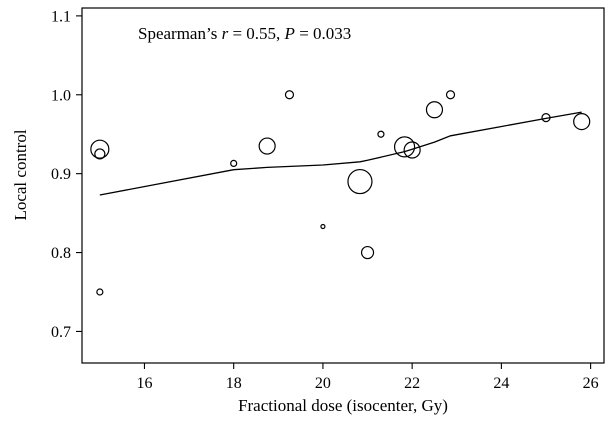  I want to click on y-axis: 0.7 0.8 0.9 1.0 1.1, so click(66, 174).